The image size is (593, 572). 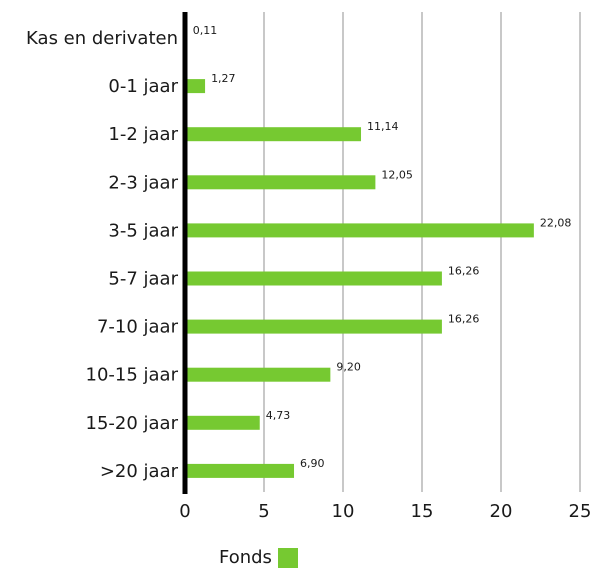 What do you see at coordinates (397, 174) in the screenshot?
I see `data-label: 12,05` at bounding box center [397, 174].